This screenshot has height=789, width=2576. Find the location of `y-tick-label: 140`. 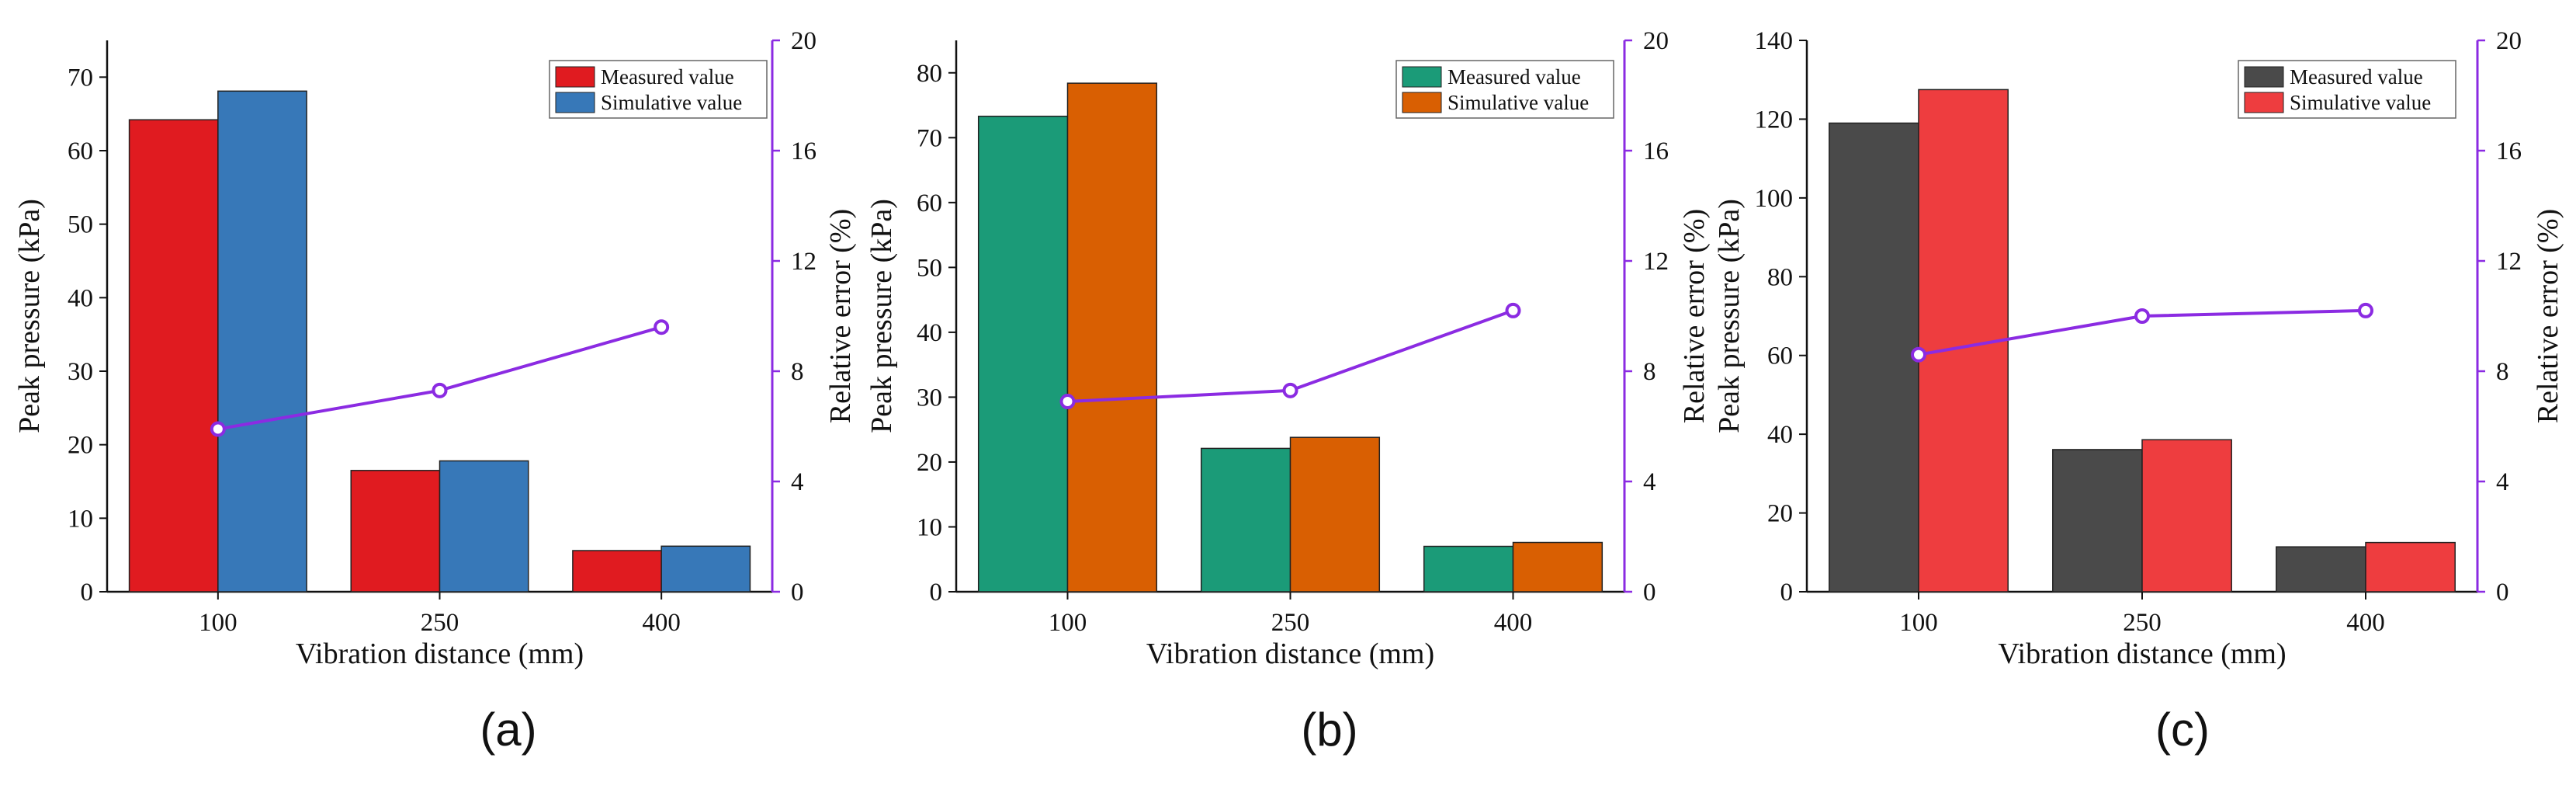

y-tick-label: 140 is located at coordinates (1774, 41).